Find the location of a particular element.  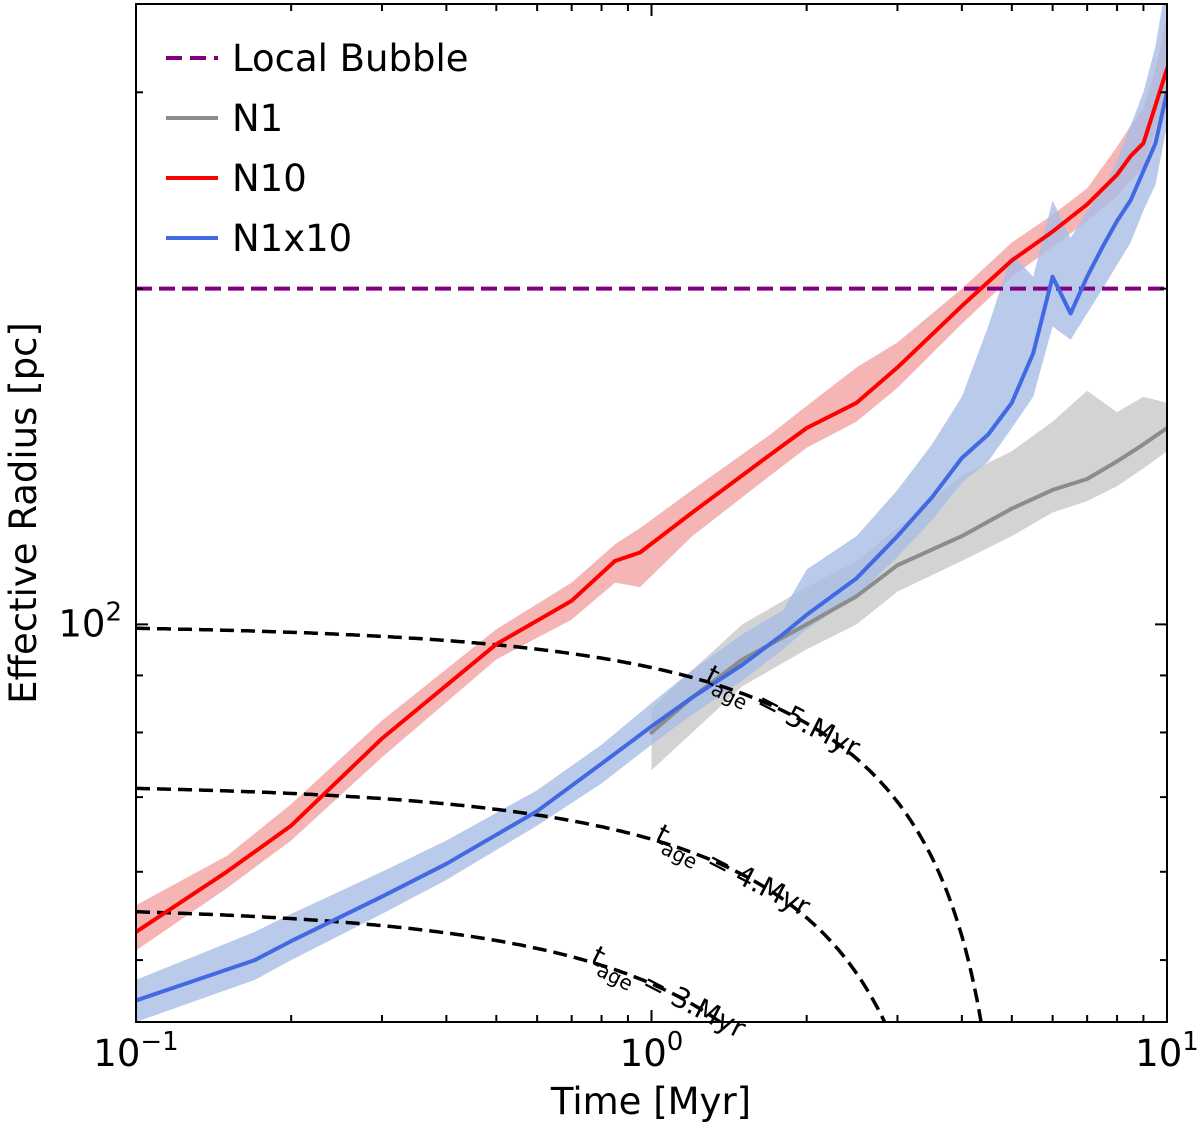

legend-label-local-bubble: Local Bubble is located at coordinates (350, 58).